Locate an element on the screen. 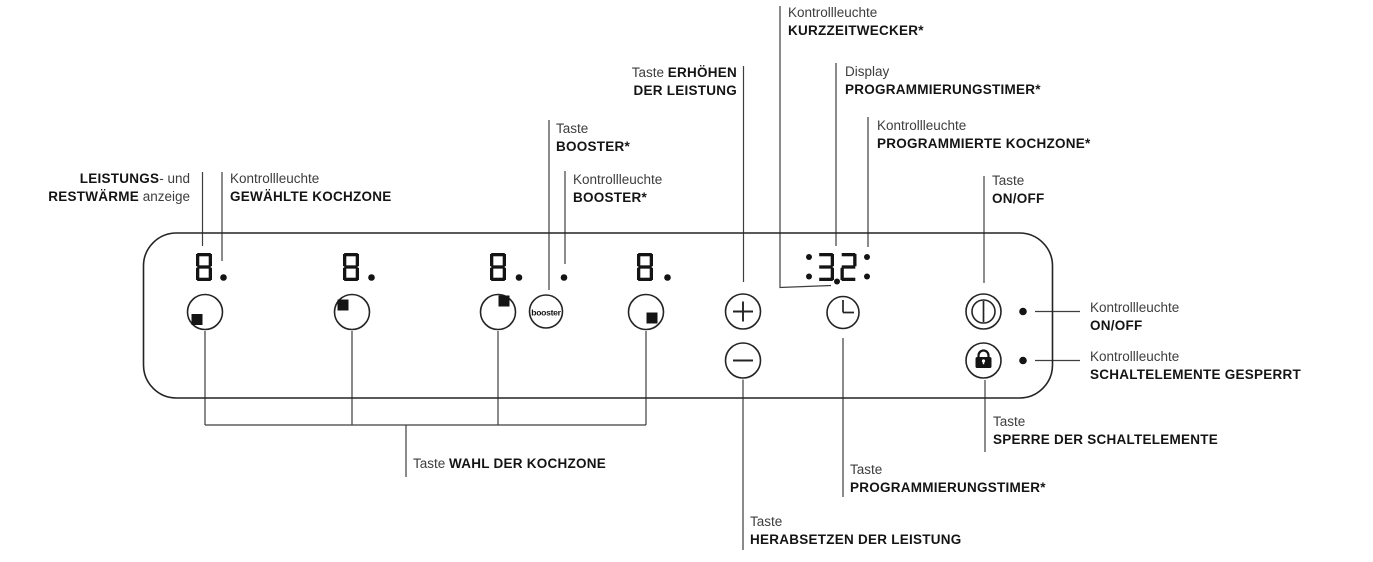 This screenshot has width=1373, height=562. label-on-off-key: Taste ON/OFF is located at coordinates (1018, 189).